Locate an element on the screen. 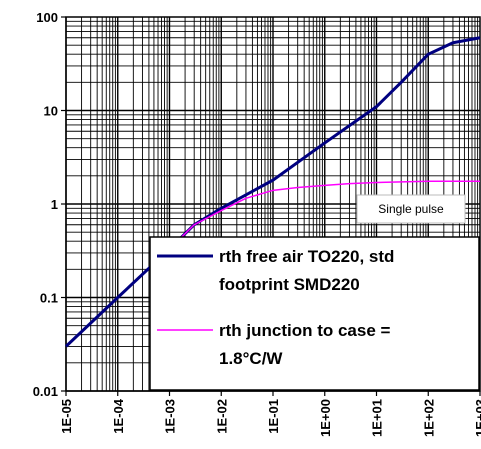 This screenshot has height=449, width=481. x-tick-label: 1E-01 is located at coordinates (273, 416).